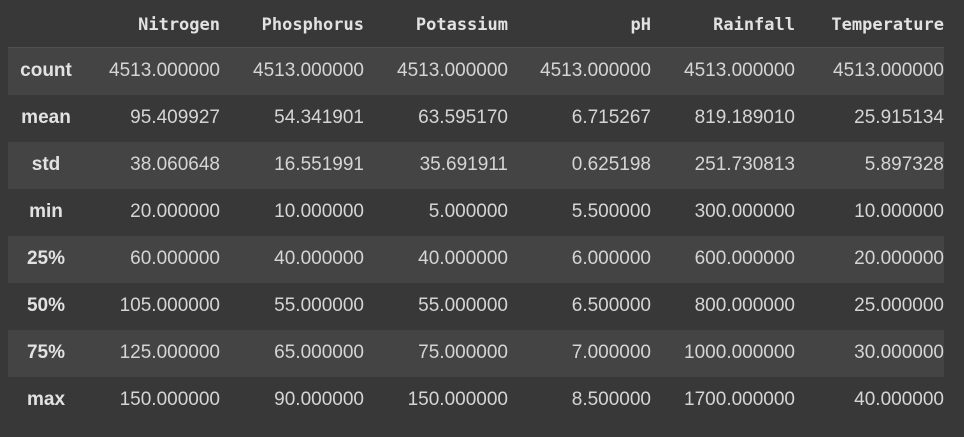 This screenshot has width=964, height=437. What do you see at coordinates (46, 305) in the screenshot?
I see `row-label: 50%` at bounding box center [46, 305].